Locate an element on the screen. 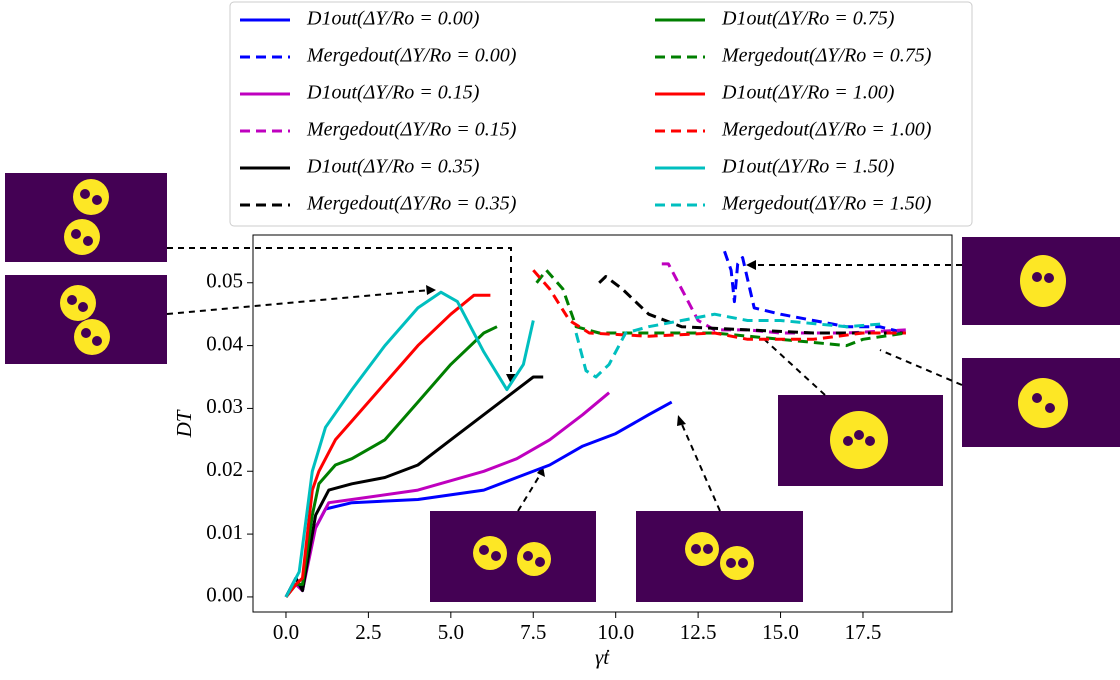 Image resolution: width=1120 pixels, height=680 pixels. x-tick-label: 7.5 is located at coordinates (533, 632).